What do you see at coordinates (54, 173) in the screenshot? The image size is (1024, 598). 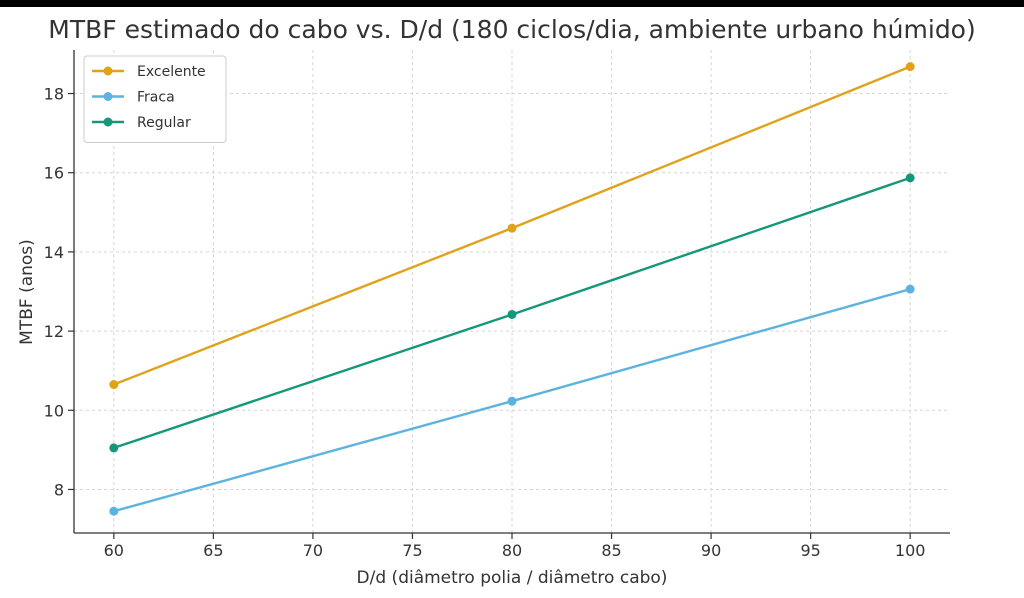 I see `y-tick-label: 16` at bounding box center [54, 173].